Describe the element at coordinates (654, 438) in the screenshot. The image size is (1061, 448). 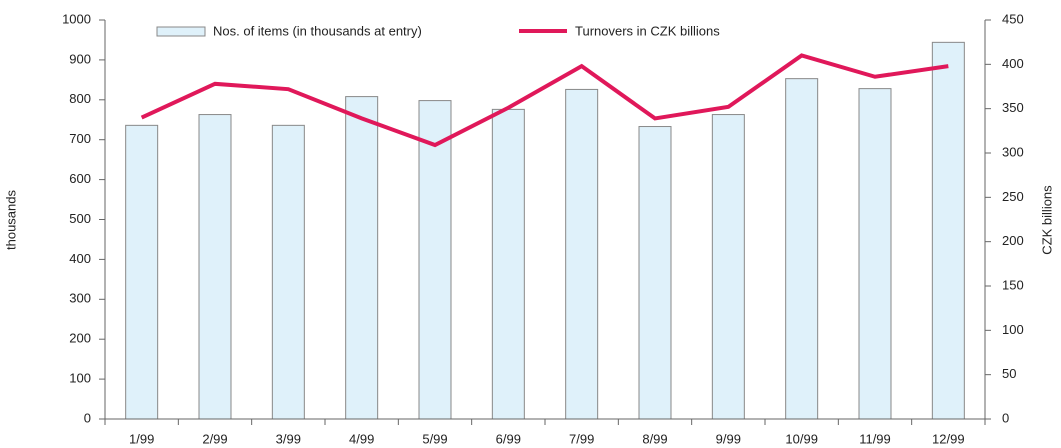
I see `x-tick-label: 8/99` at that location.